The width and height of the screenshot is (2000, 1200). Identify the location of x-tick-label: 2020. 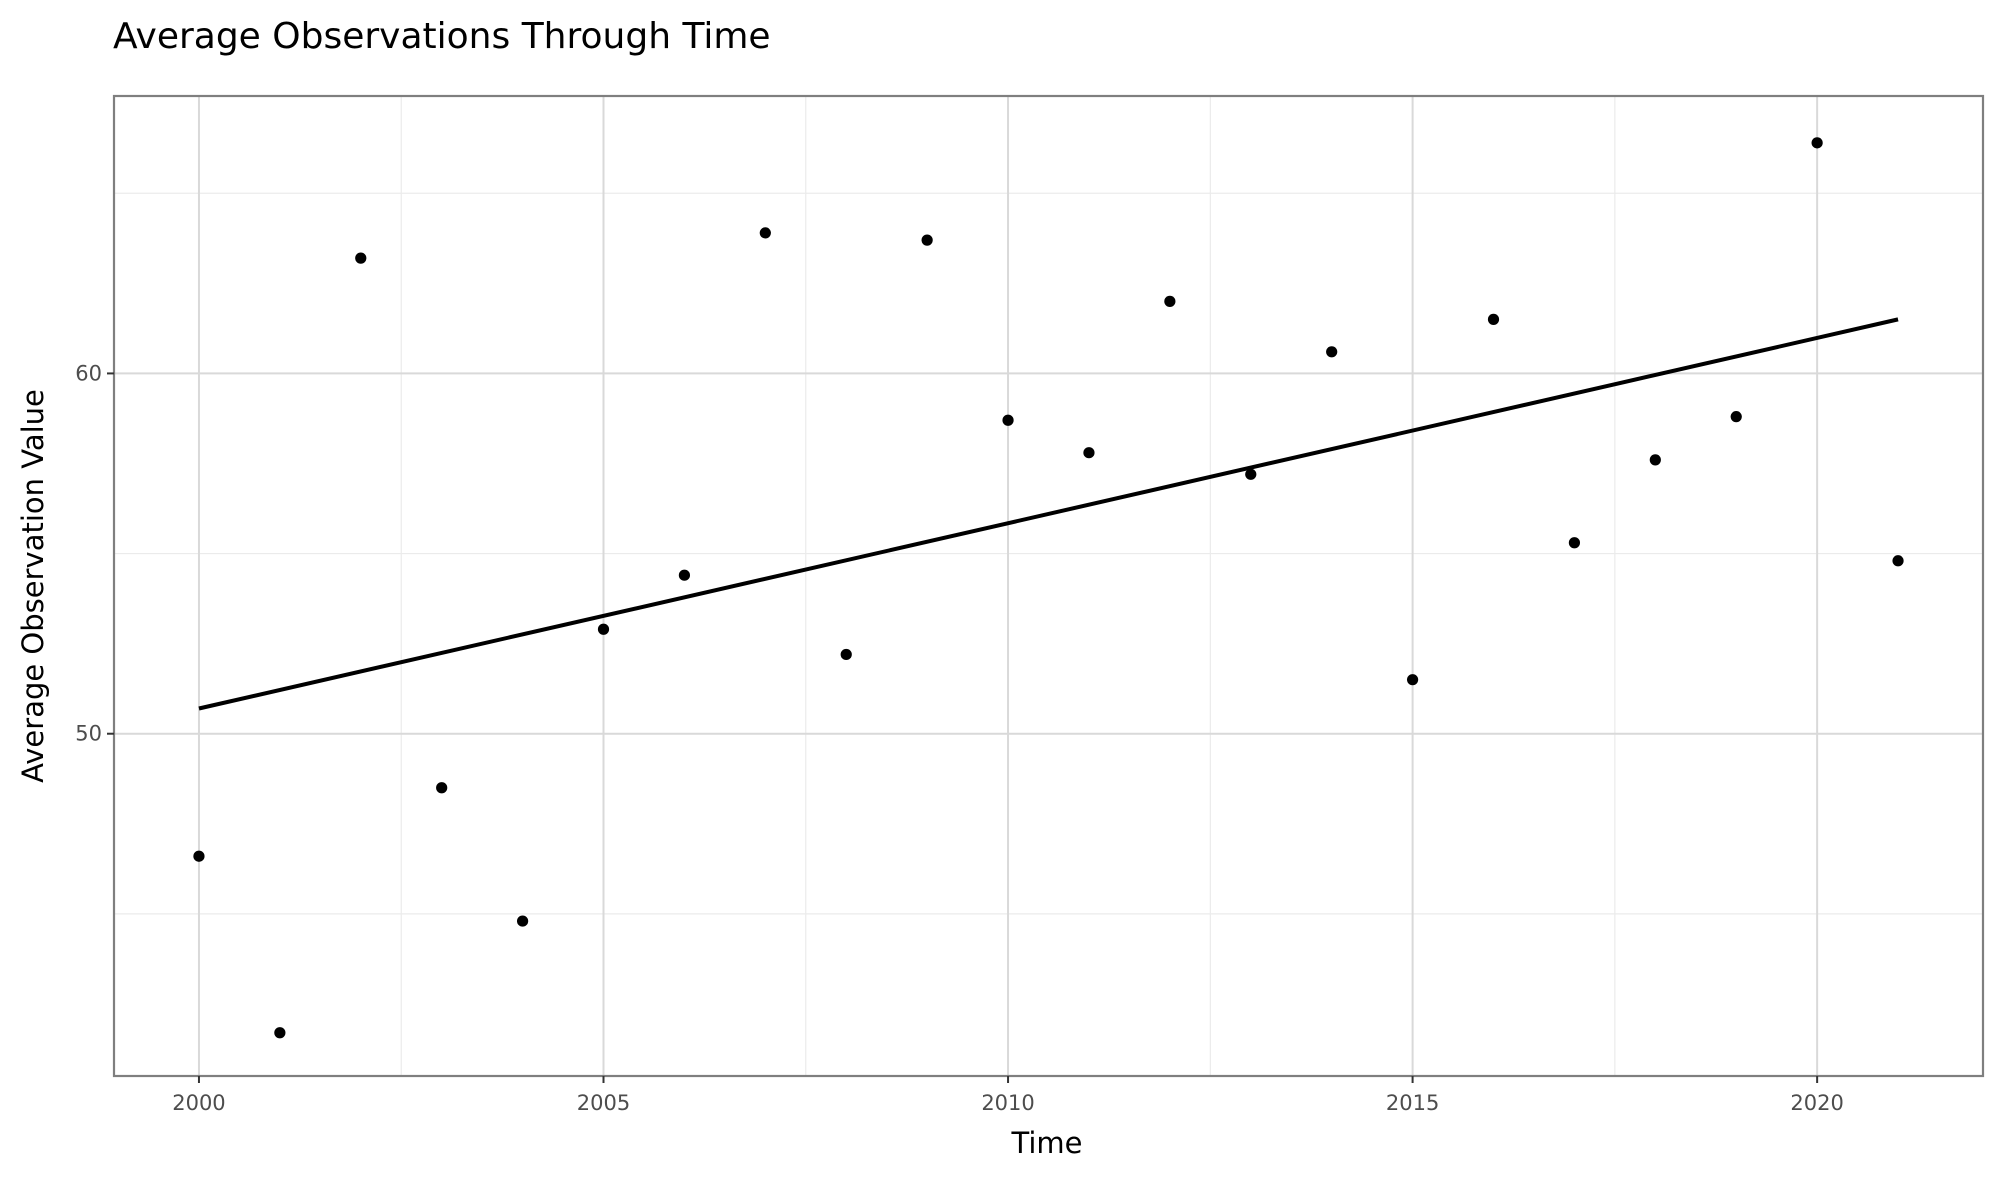
(1816, 1103).